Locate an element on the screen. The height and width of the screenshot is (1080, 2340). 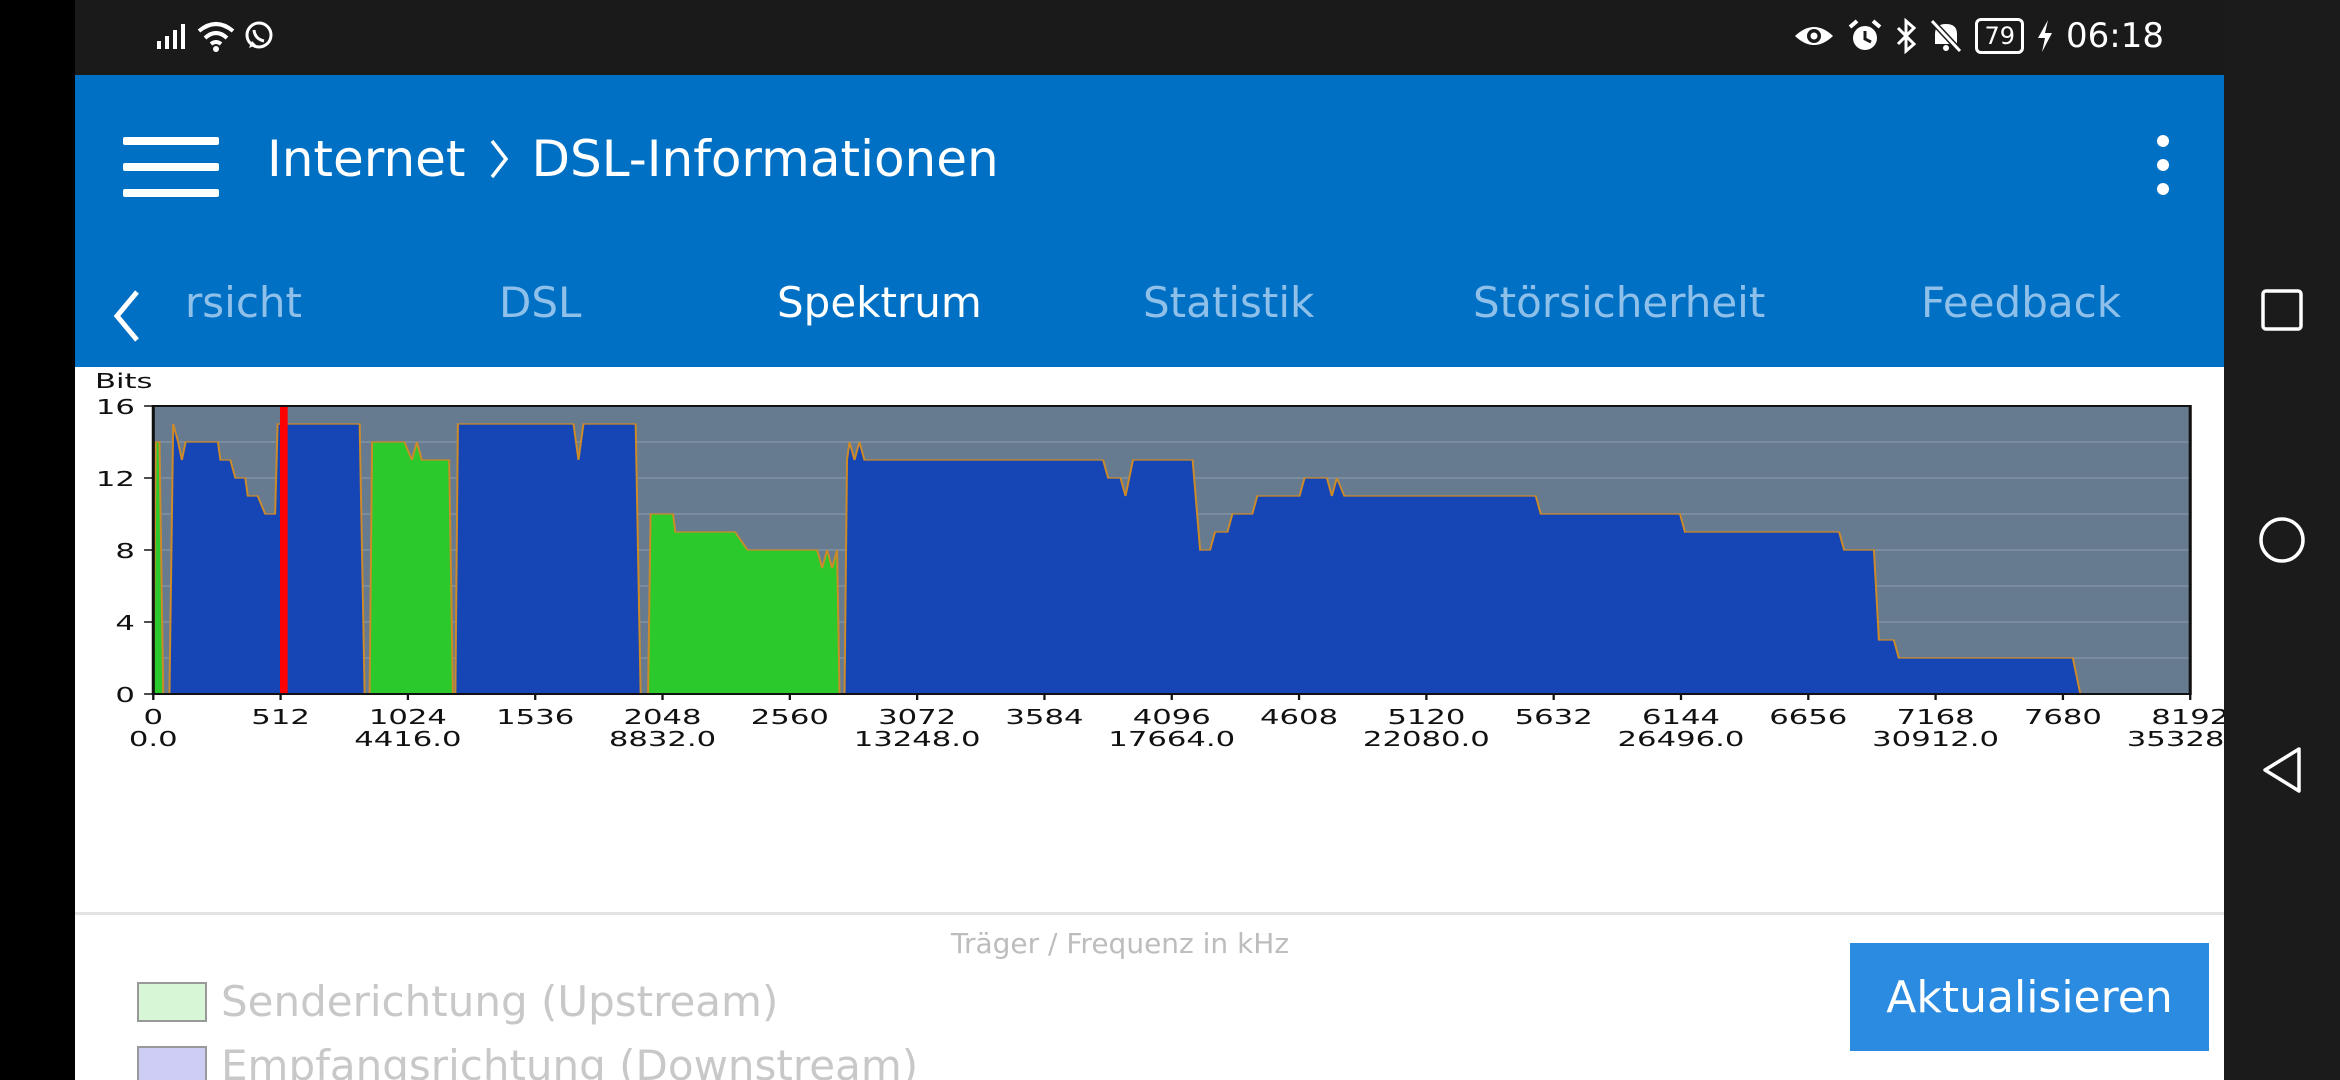
x-tick-label: 4096 is located at coordinates (1172, 717).